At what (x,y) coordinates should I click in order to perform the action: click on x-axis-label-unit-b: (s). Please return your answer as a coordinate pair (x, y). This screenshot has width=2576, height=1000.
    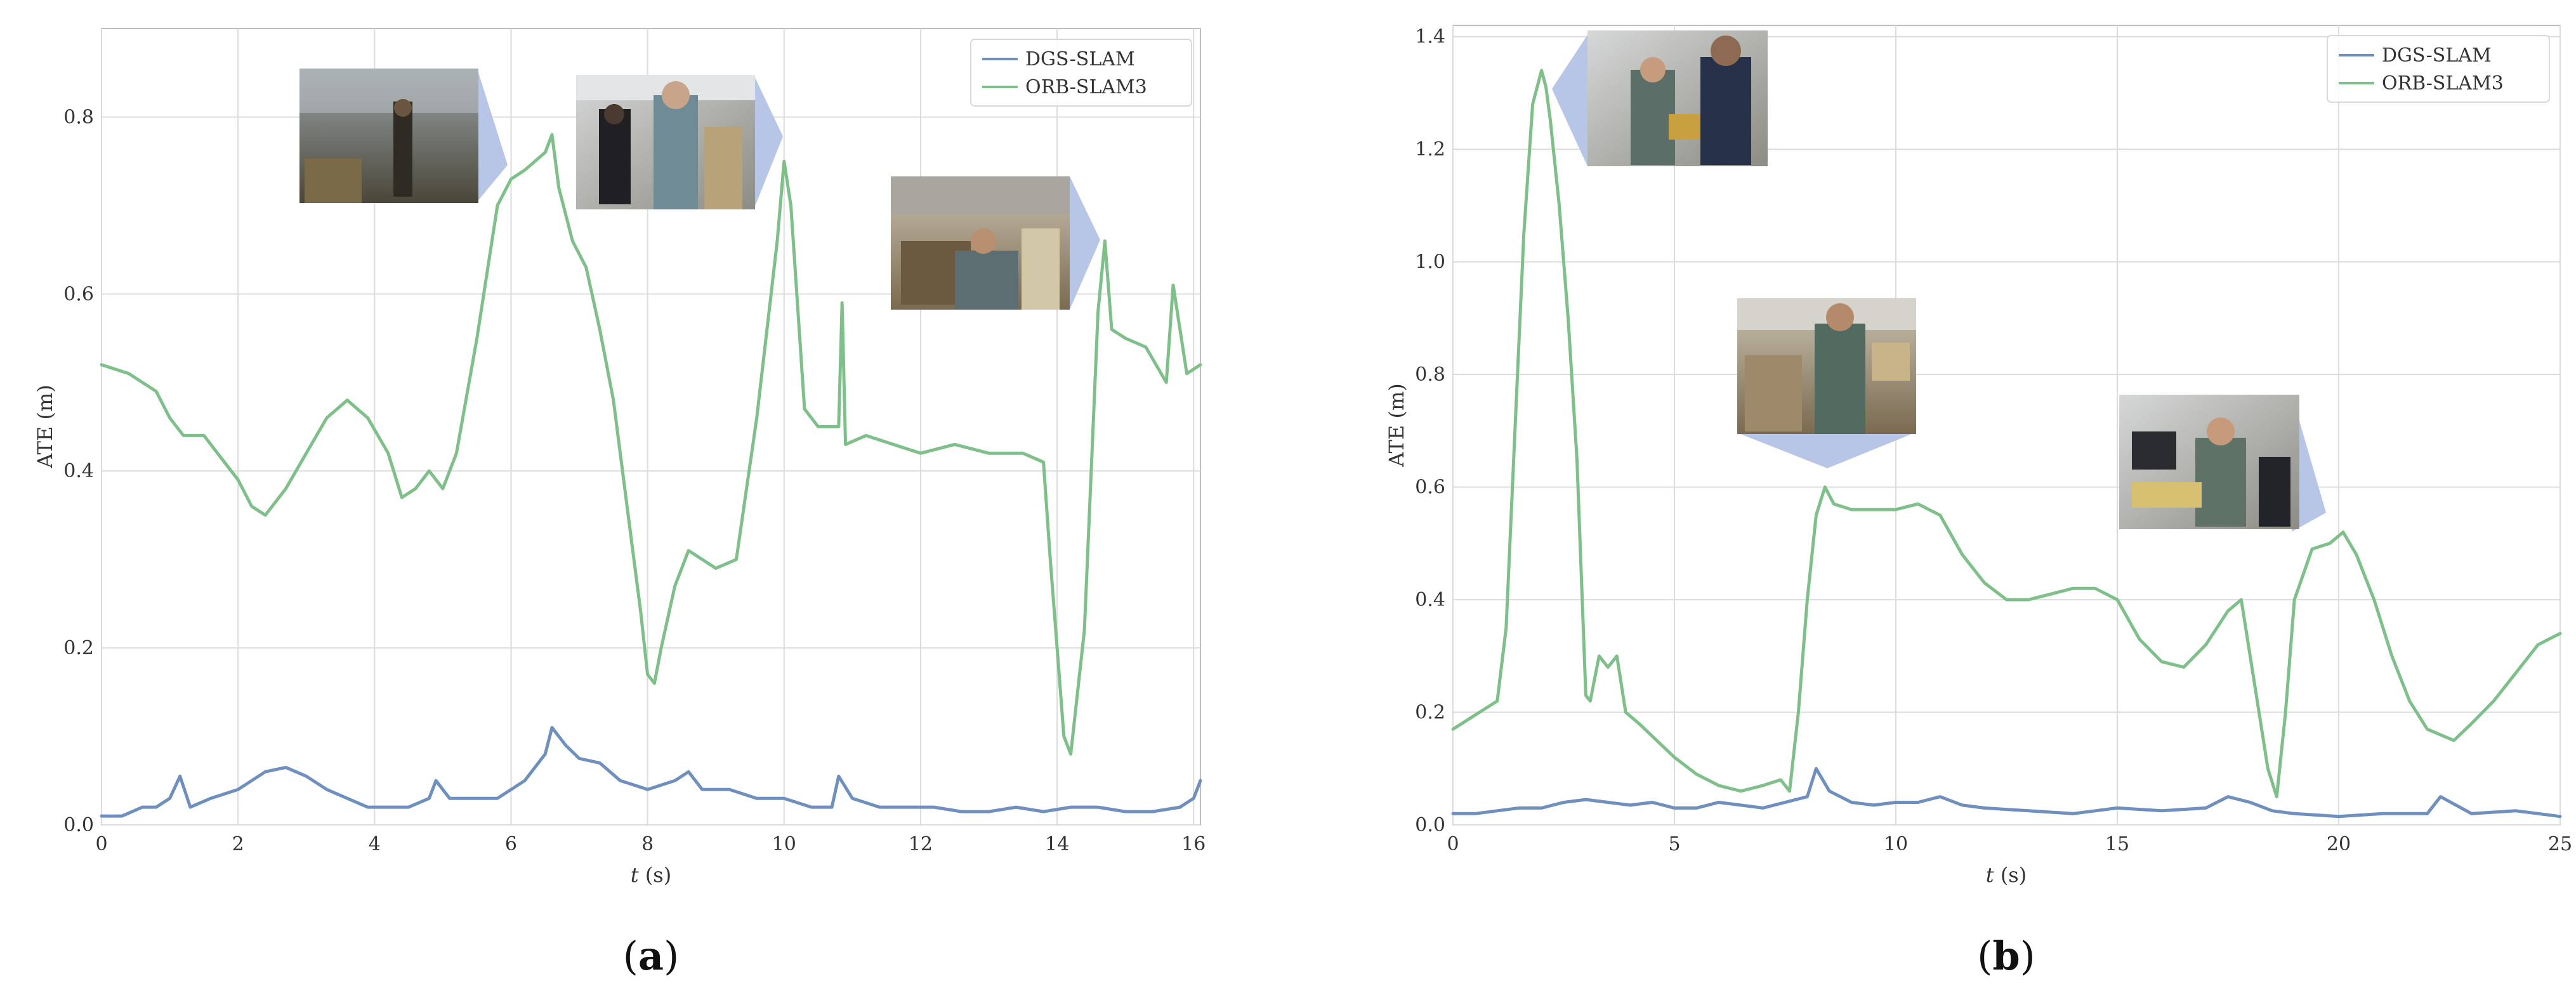
    Looking at the image, I should click on (2014, 875).